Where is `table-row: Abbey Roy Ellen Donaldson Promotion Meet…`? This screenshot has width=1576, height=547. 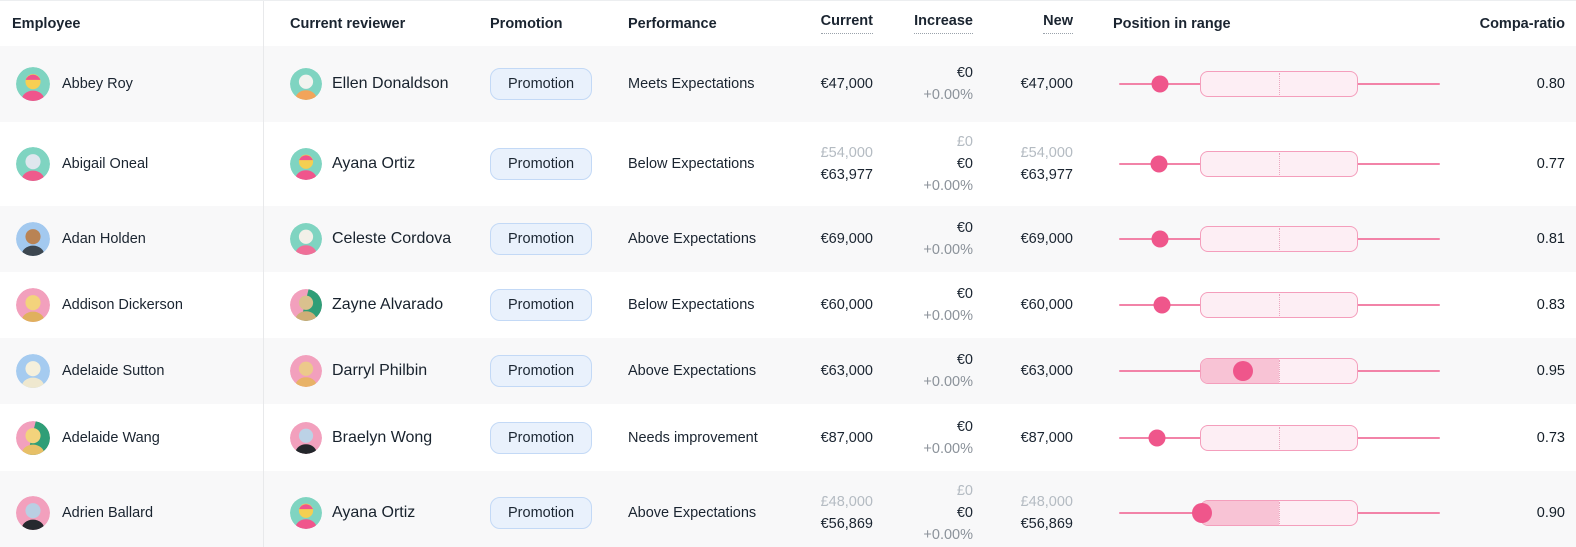
table-row: Abbey Roy Ellen Donaldson Promotion Meet… is located at coordinates (788, 84).